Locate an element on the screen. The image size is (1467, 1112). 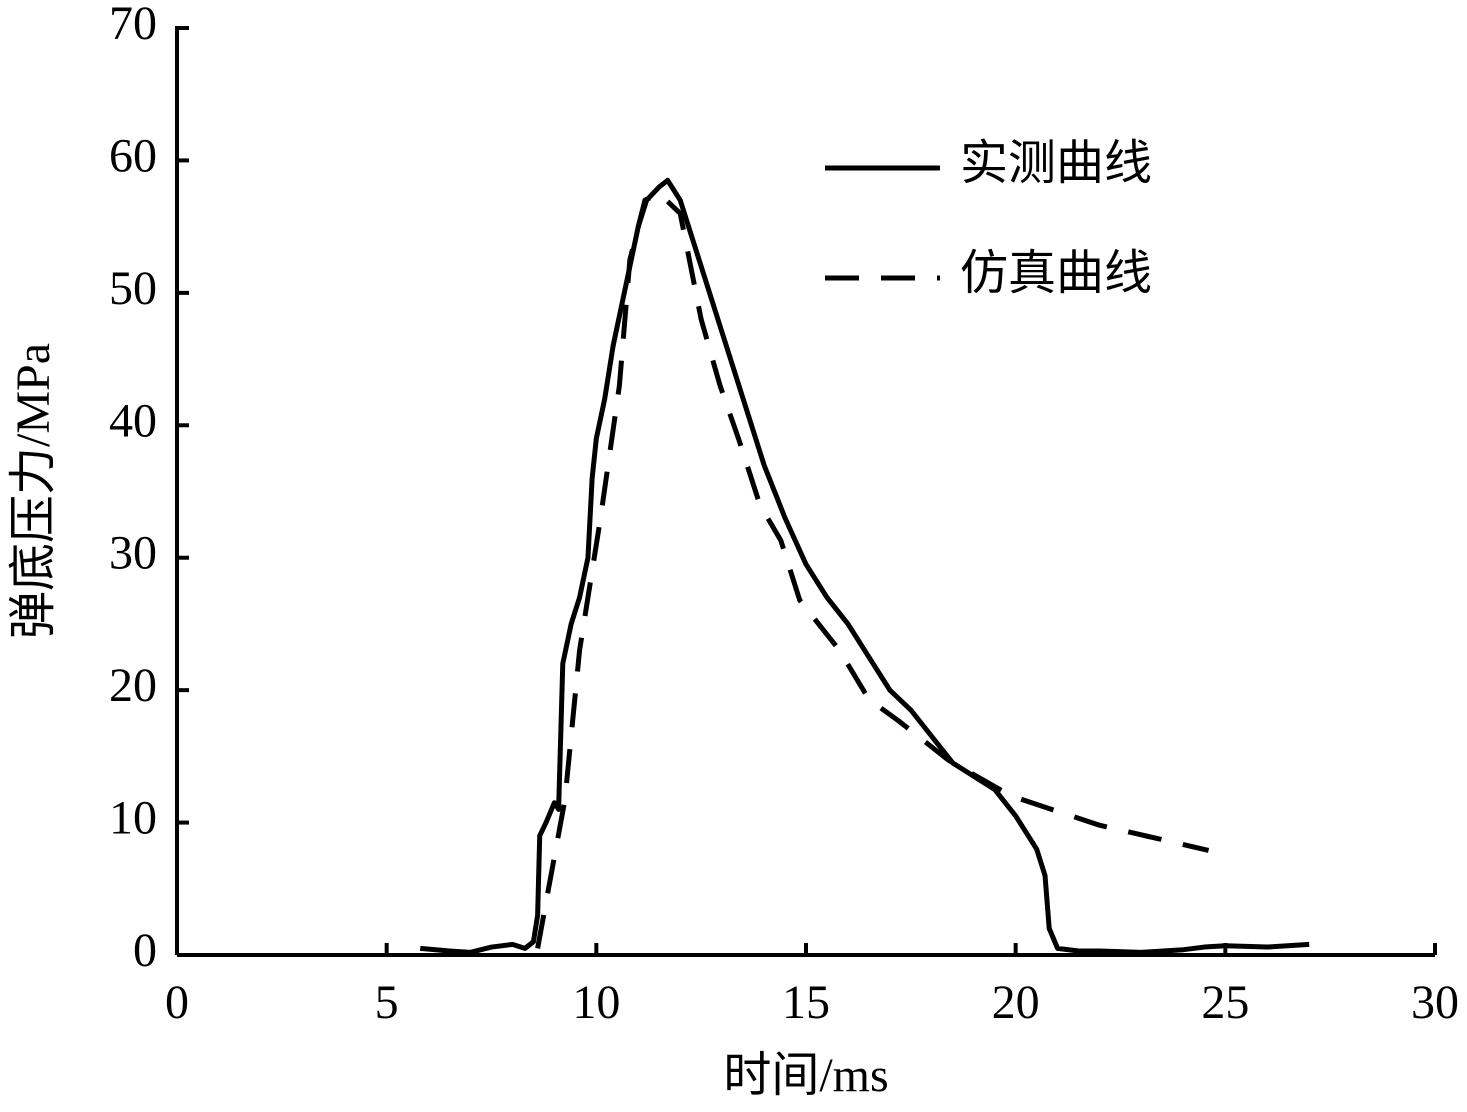
y-axis-label: 弹底压力/MPa is located at coordinates (33, 491).